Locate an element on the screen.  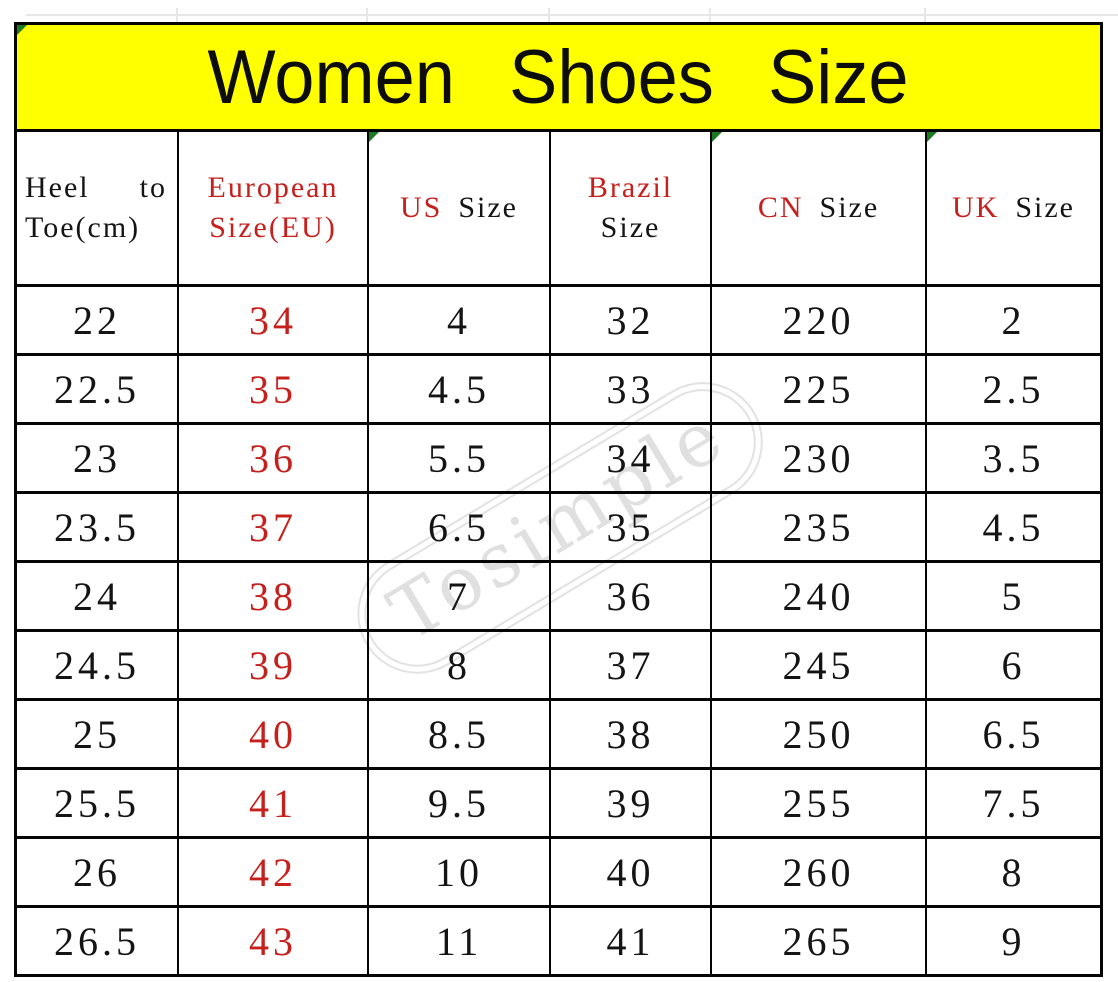
header-us-size: US Size is located at coordinates (458, 208).